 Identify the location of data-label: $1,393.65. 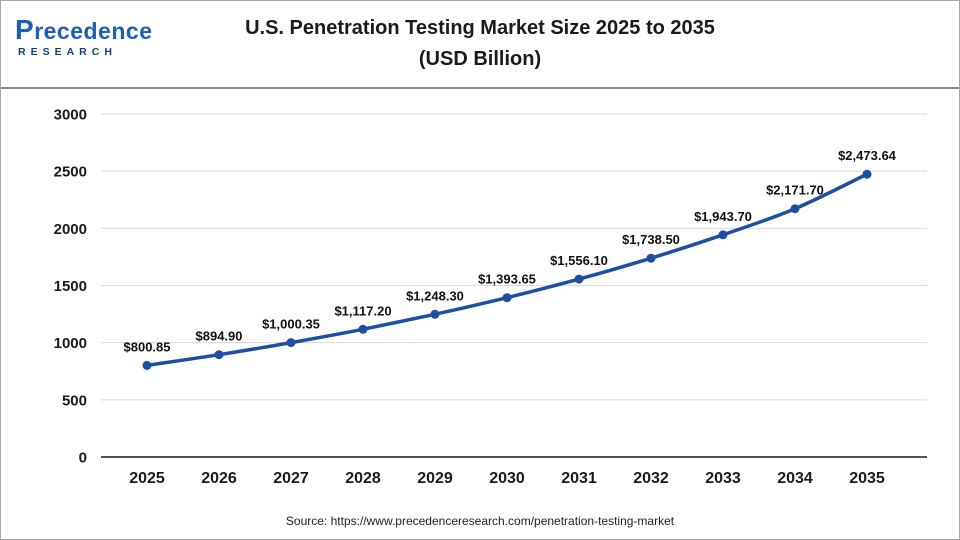
(507, 279).